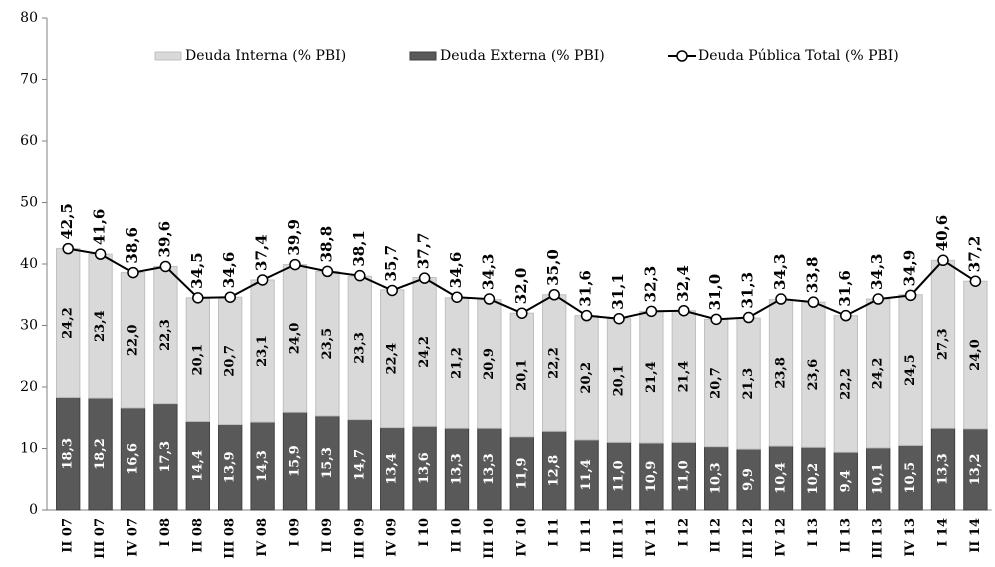 The width and height of the screenshot is (995, 567). I want to click on bar-value-label: 14,7, so click(359, 465).